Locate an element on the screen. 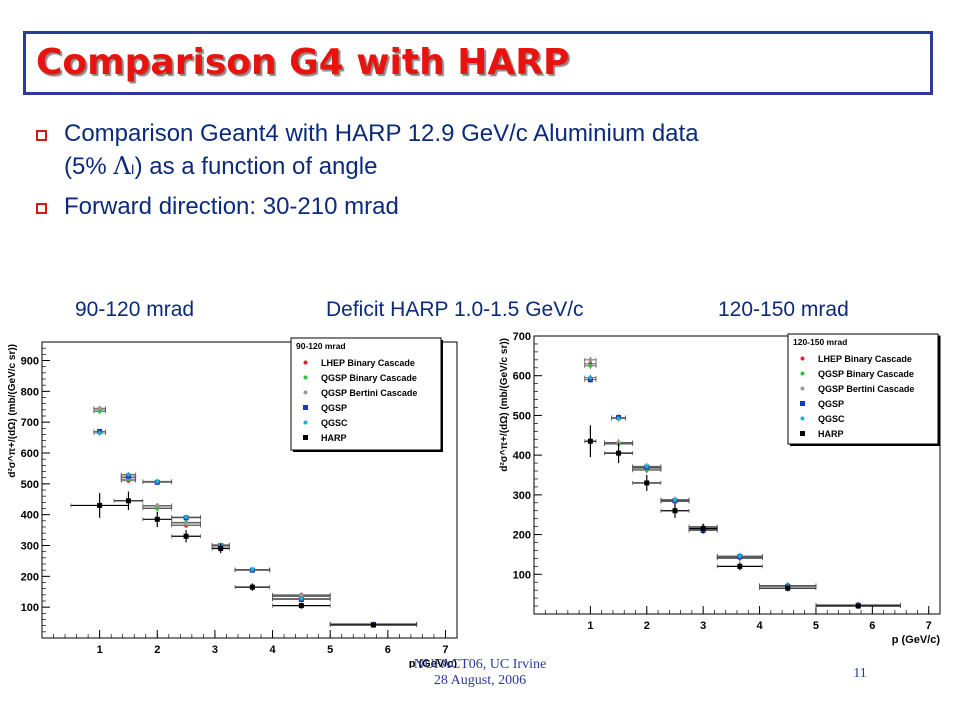 The height and width of the screenshot is (720, 960). lambda-subscript: I is located at coordinates (132, 169).